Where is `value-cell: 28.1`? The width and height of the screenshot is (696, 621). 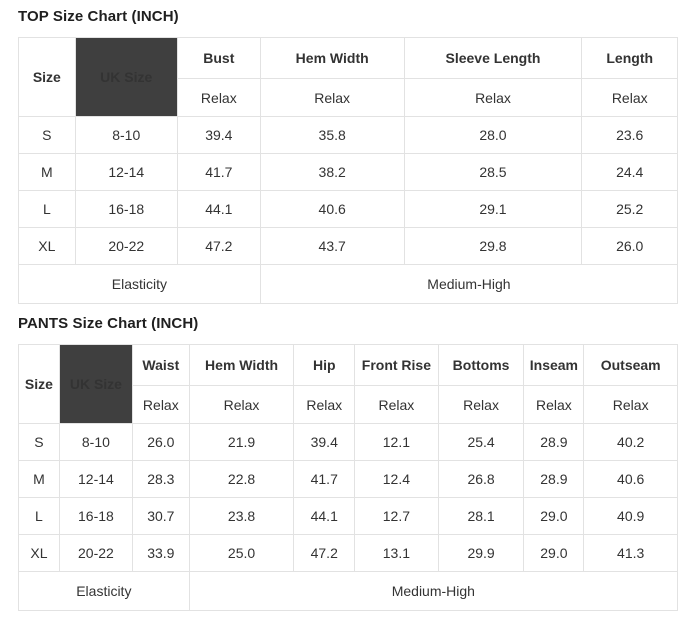 value-cell: 28.1 is located at coordinates (481, 516).